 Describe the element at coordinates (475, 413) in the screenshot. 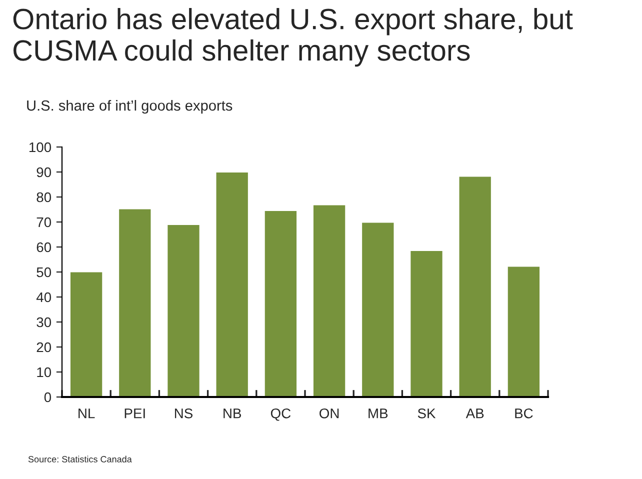

I see `x-tick-label: AB` at that location.